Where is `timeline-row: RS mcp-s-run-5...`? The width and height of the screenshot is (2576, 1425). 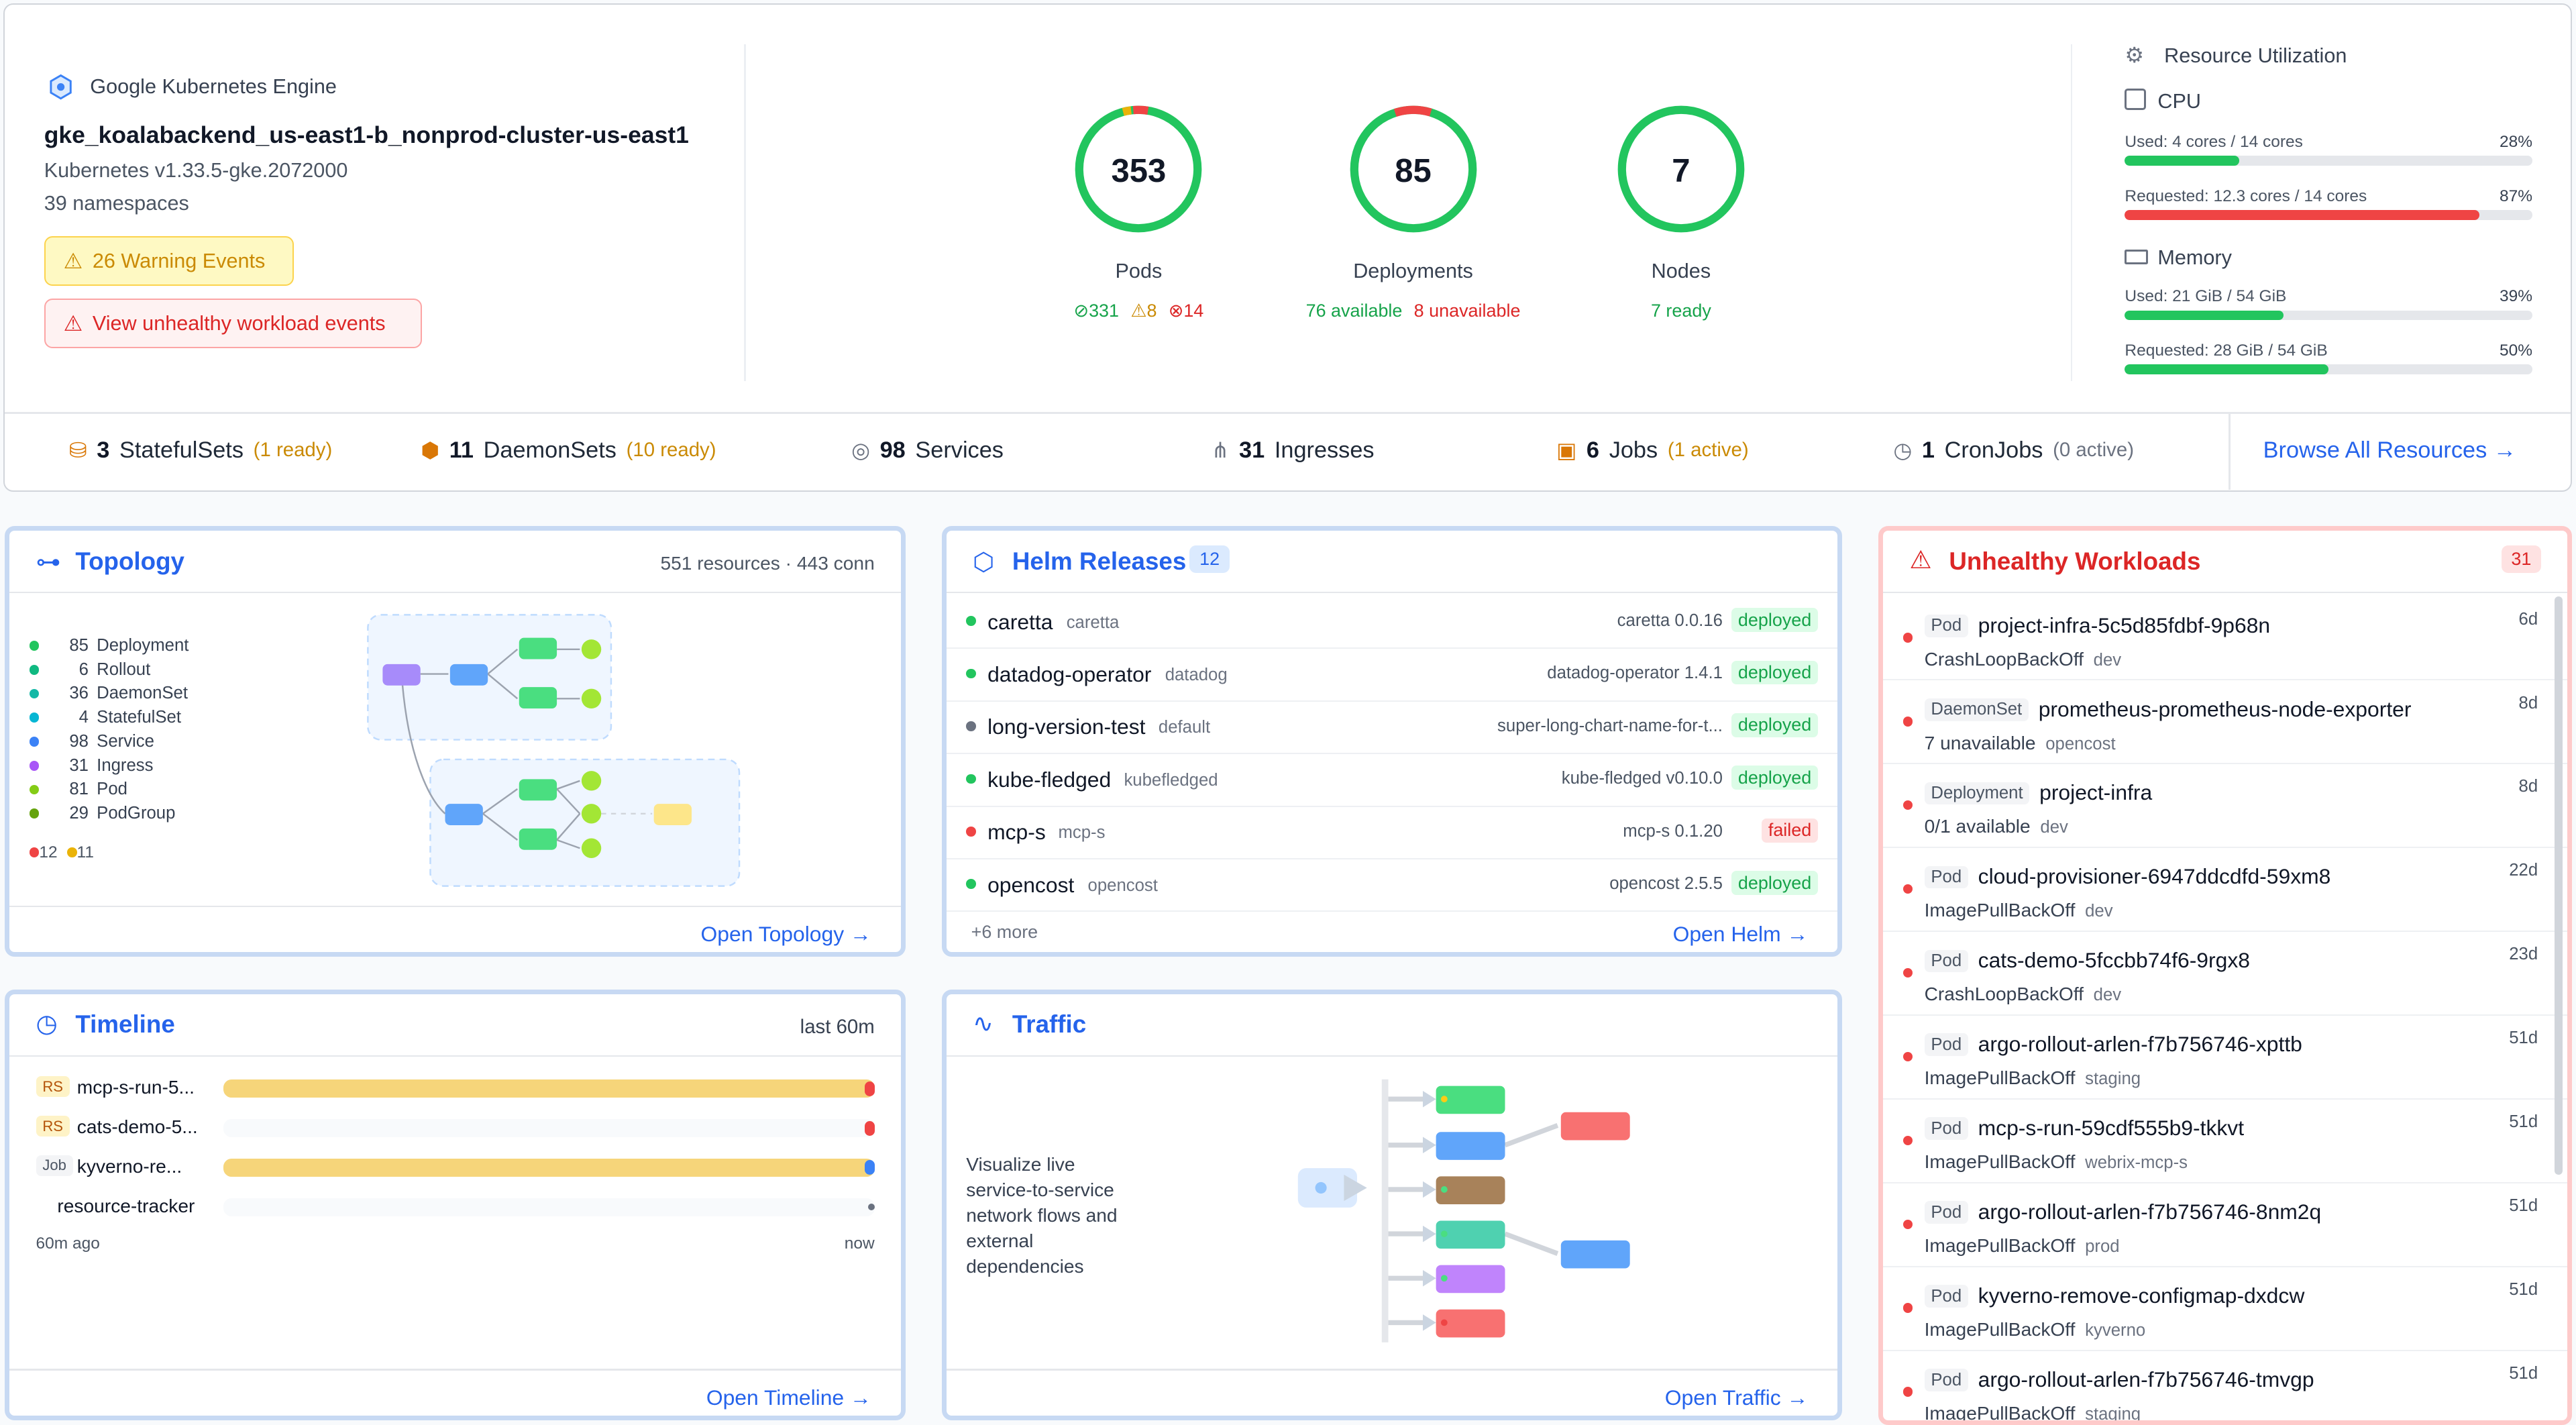 timeline-row: RS mcp-s-run-5... is located at coordinates (455, 1089).